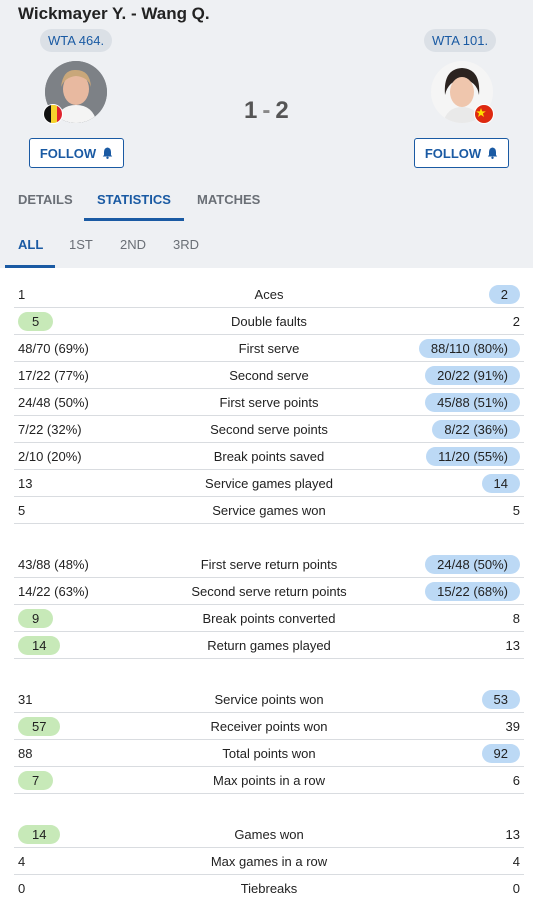 Image resolution: width=539 pixels, height=901 pixels. What do you see at coordinates (53, 348) in the screenshot?
I see `home-stat-value: 48/70 (69%)` at bounding box center [53, 348].